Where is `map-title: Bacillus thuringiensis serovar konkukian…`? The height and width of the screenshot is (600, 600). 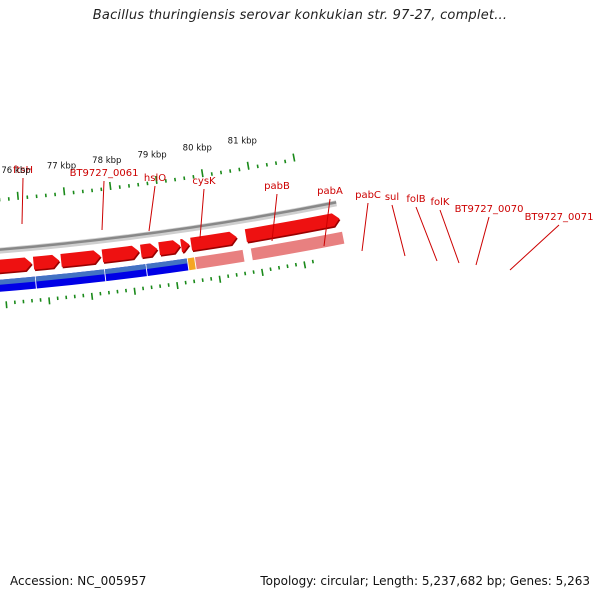
map-title: Bacillus thuringiensis serovar konkukian… is located at coordinates (300, 15).